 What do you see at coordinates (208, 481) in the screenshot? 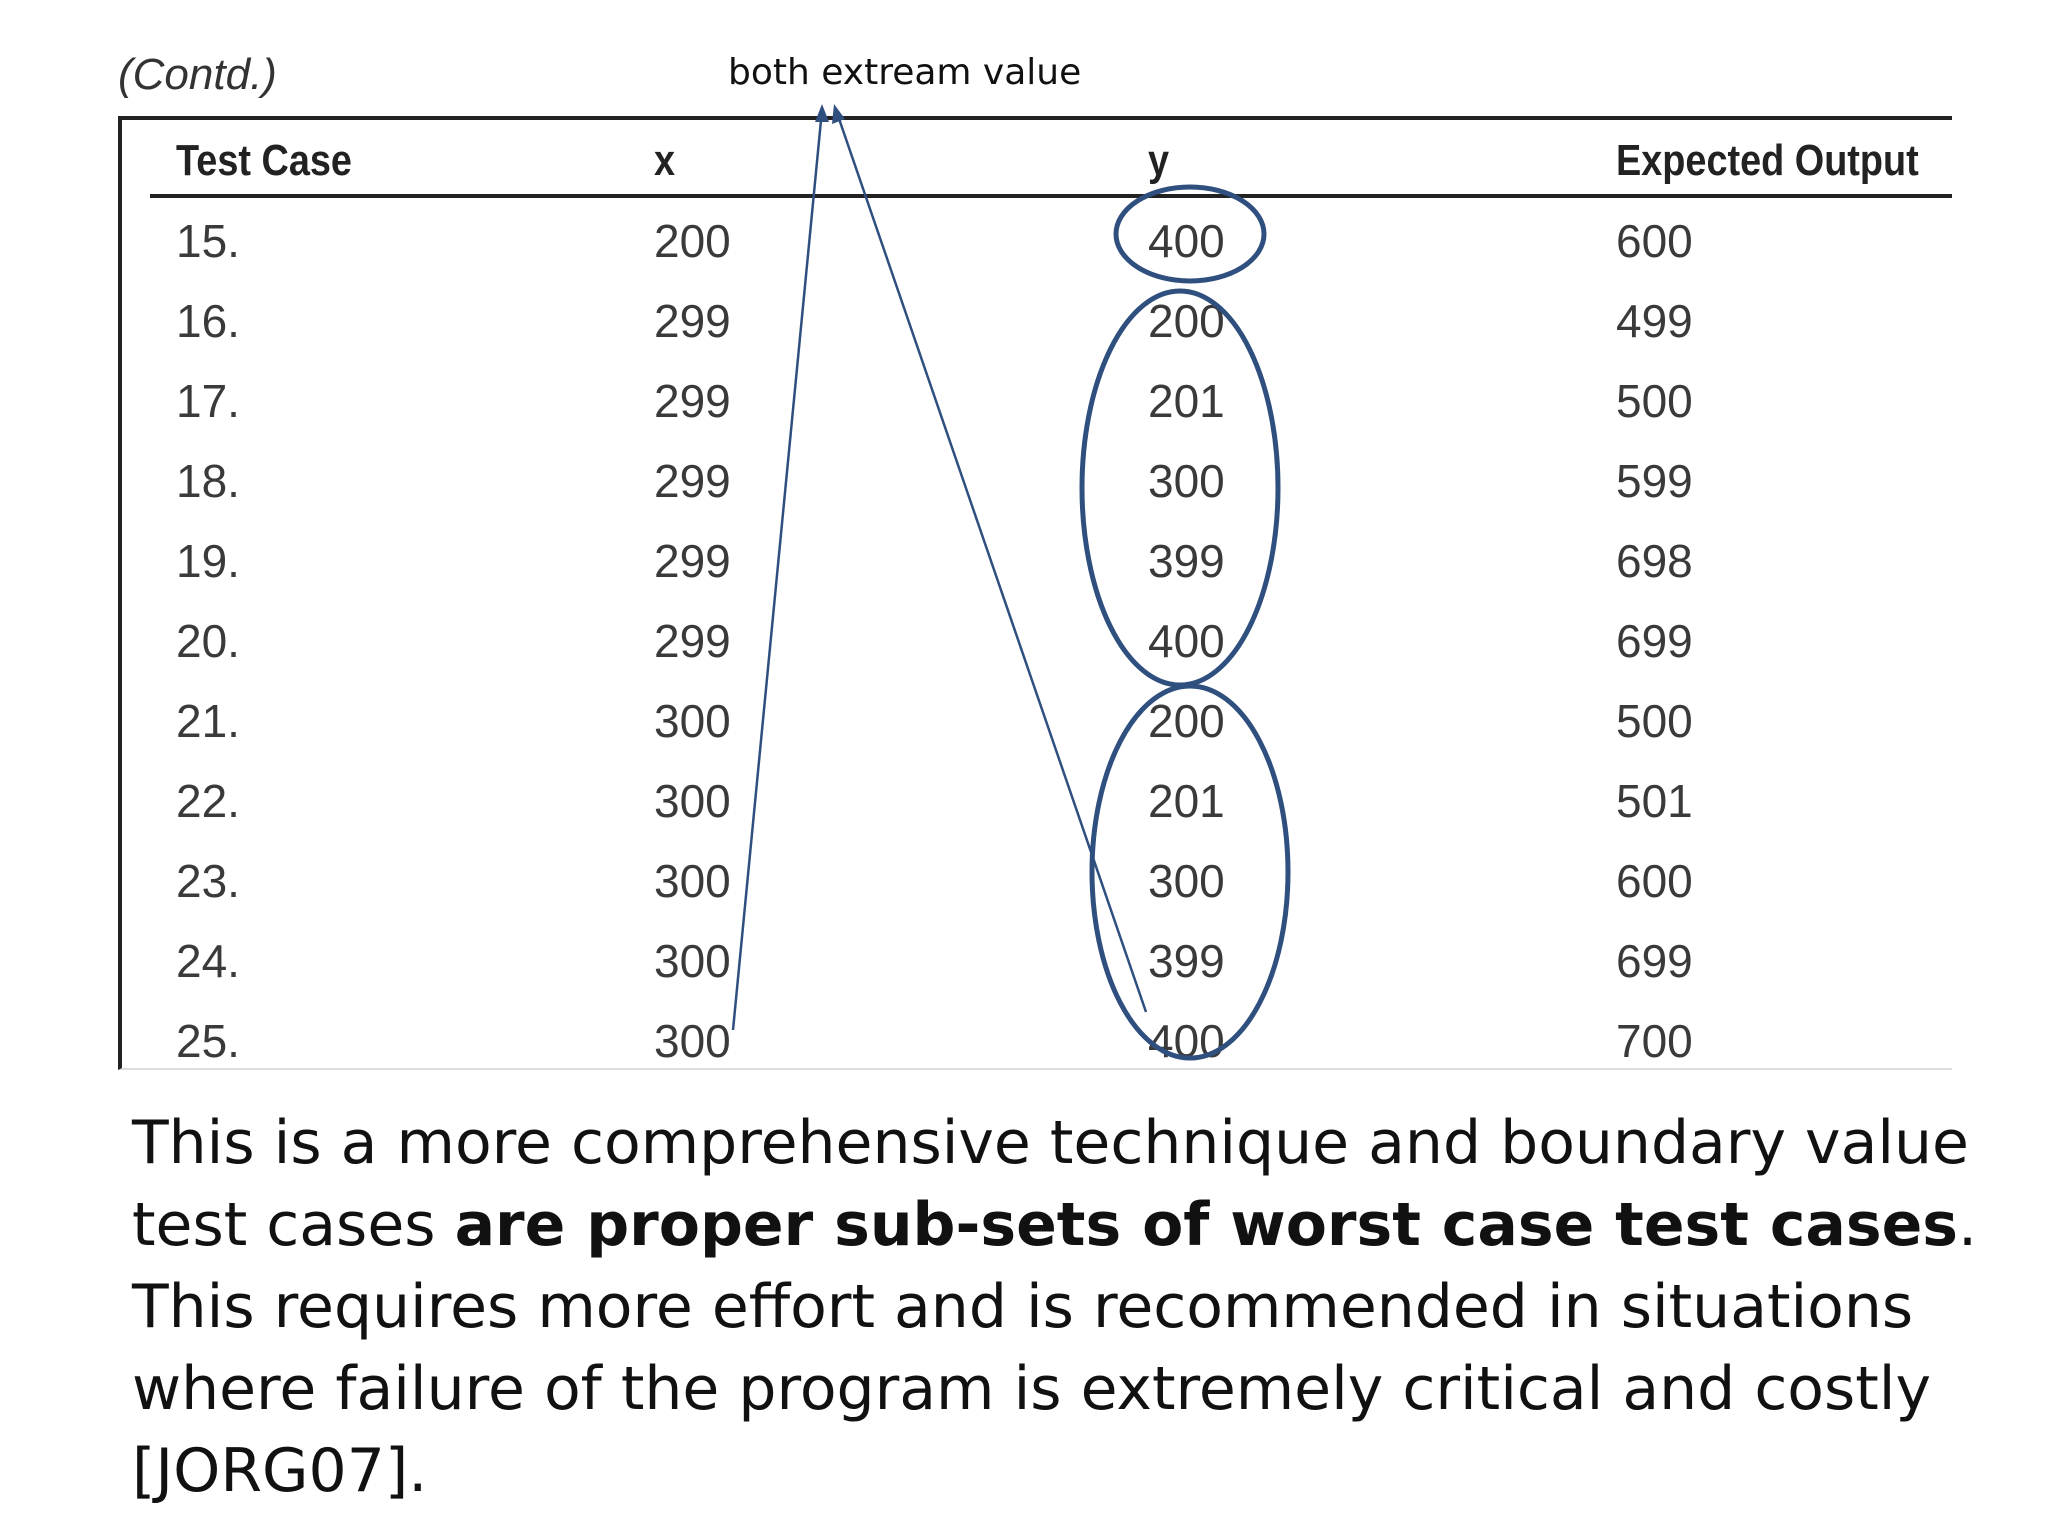
I see `cell-test-case: 18.` at bounding box center [208, 481].